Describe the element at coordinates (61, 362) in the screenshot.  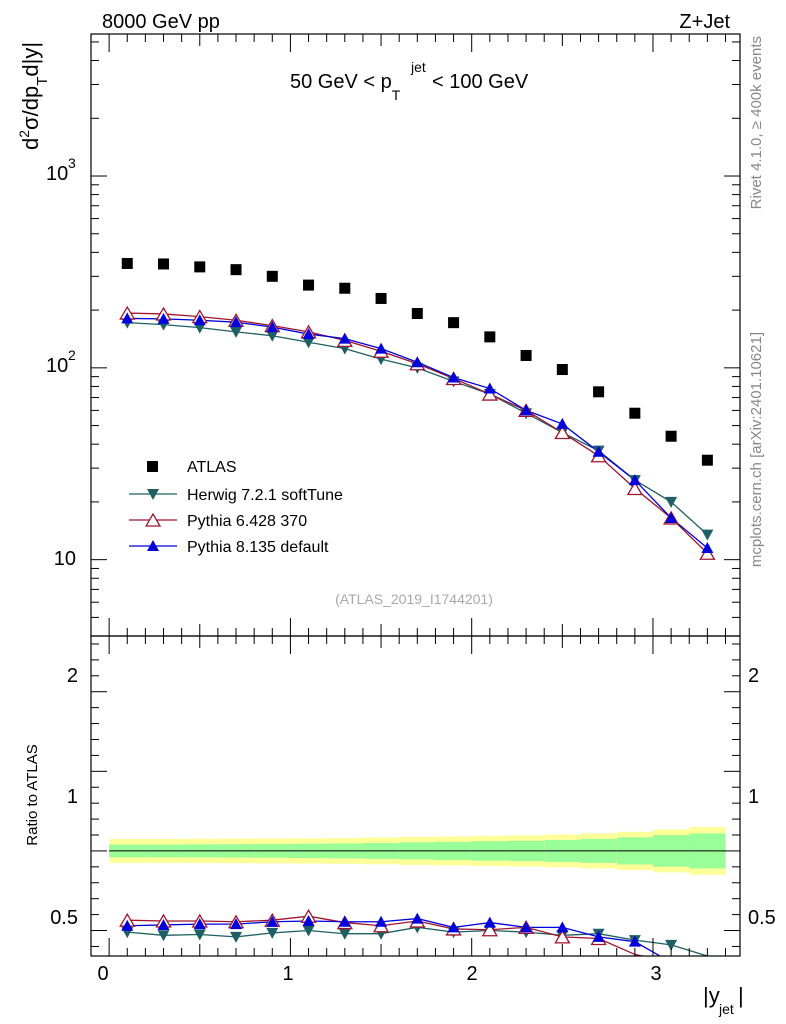
I see `main-ytick-label-100: 10²` at that location.